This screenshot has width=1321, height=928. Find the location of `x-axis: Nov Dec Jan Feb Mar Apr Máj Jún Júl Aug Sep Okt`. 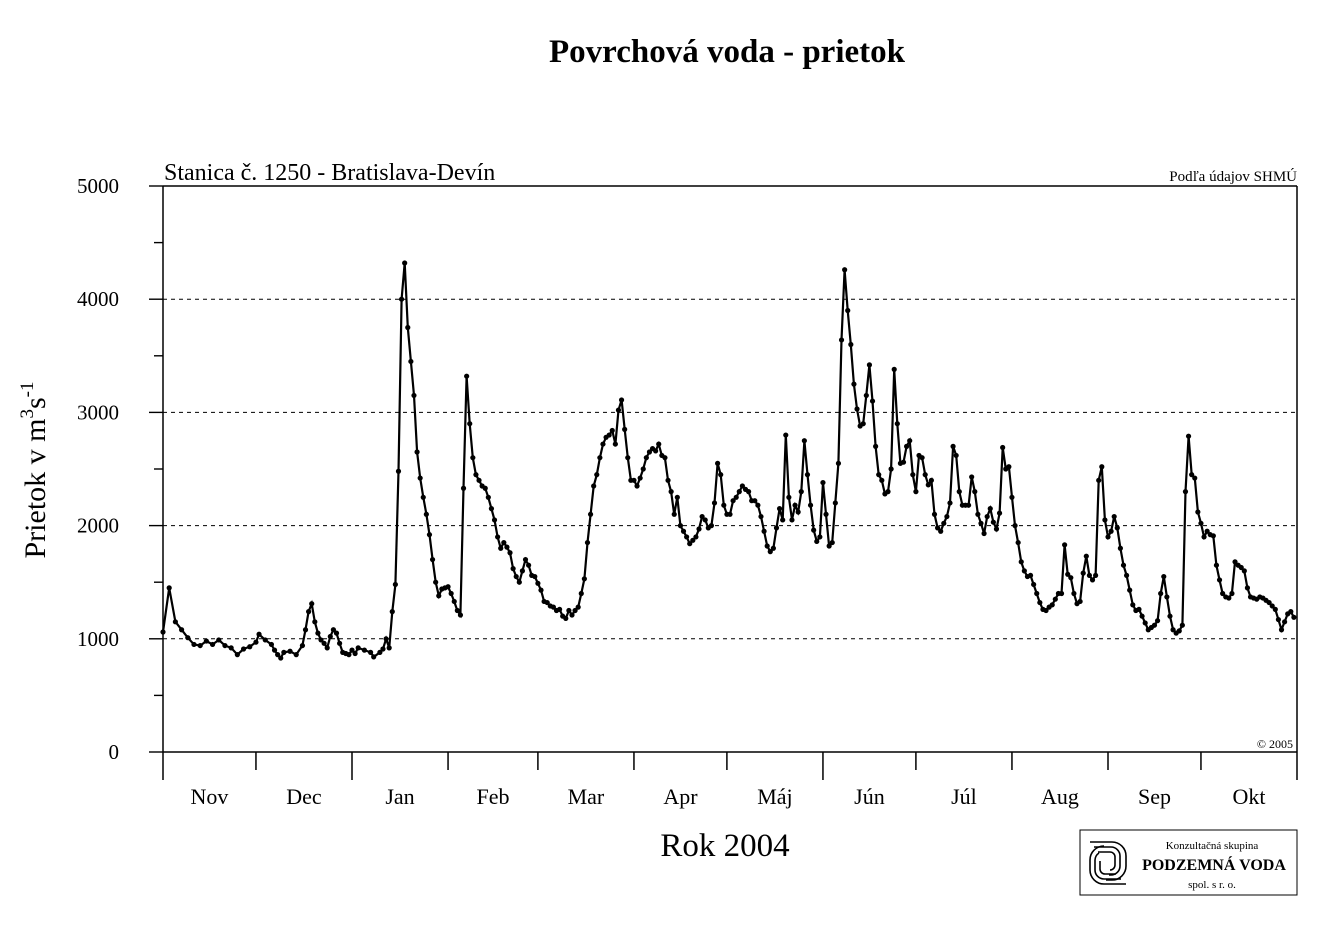

x-axis: Nov Dec Jan Feb Mar Apr Máj Jún Júl Aug Sep Okt is located at coordinates (730, 780).